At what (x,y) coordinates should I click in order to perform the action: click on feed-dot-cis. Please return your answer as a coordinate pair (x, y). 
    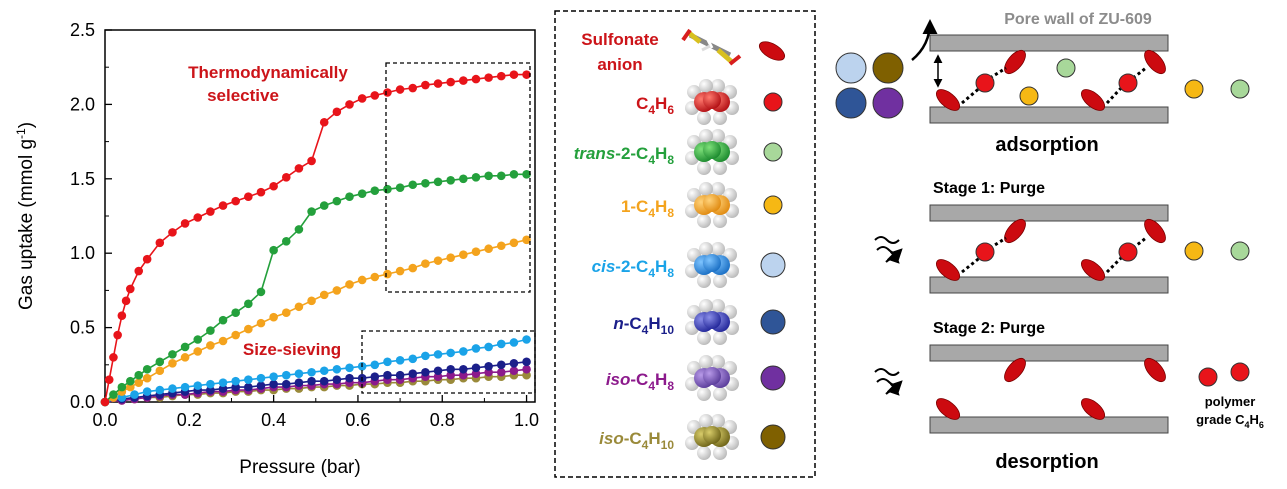
    Looking at the image, I should click on (851, 68).